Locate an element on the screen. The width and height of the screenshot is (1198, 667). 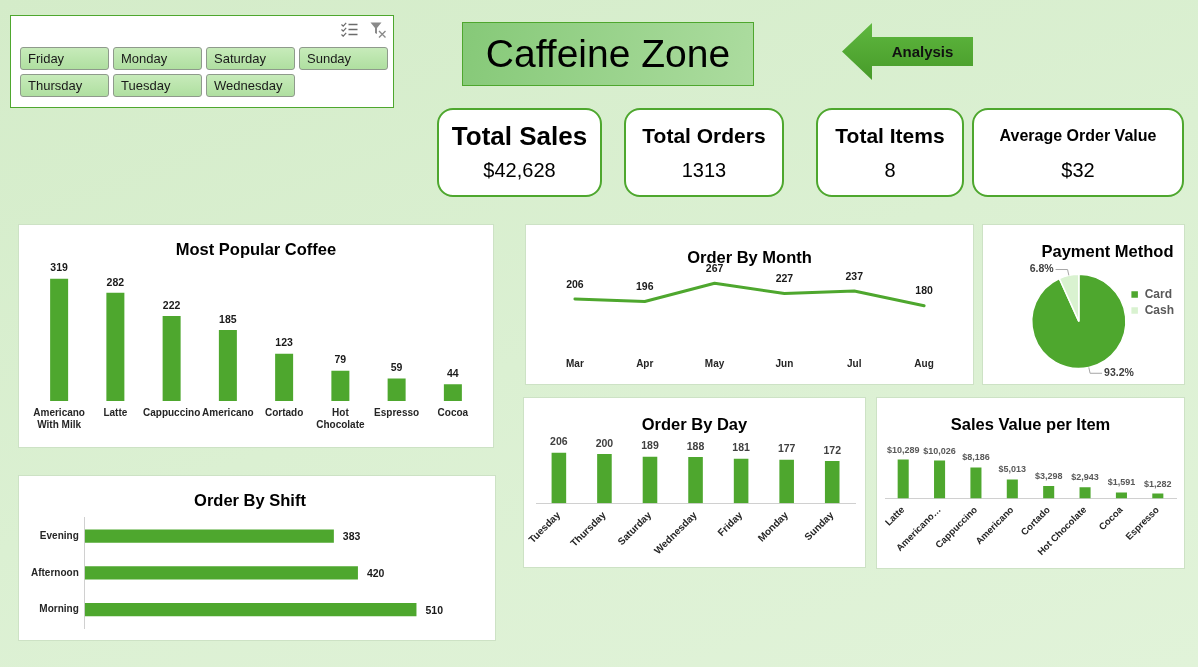
data-label: 123 is located at coordinates (284, 342).